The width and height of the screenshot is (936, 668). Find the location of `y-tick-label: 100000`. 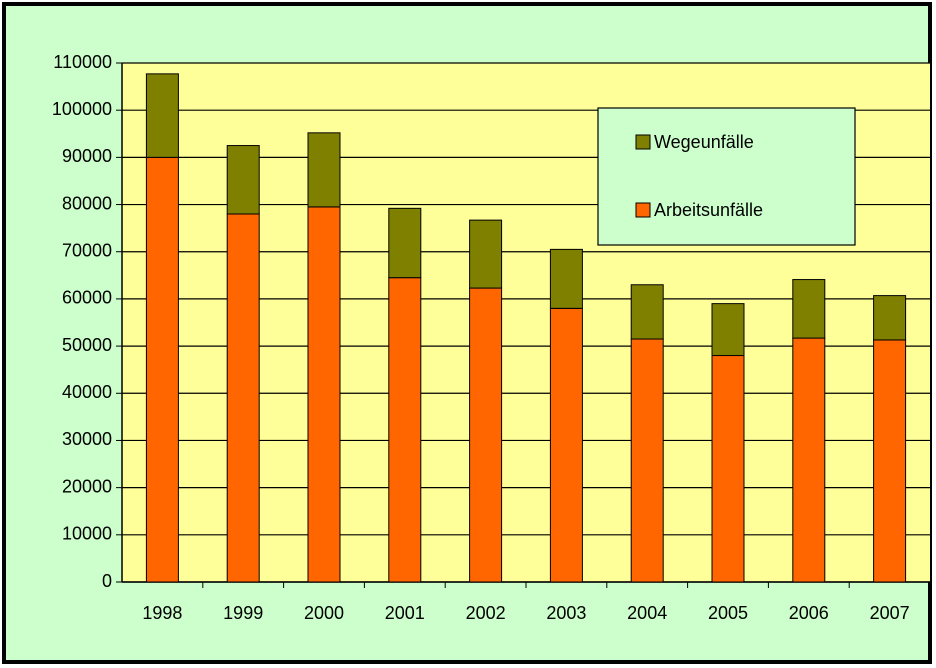

y-tick-label: 100000 is located at coordinates (82, 109).